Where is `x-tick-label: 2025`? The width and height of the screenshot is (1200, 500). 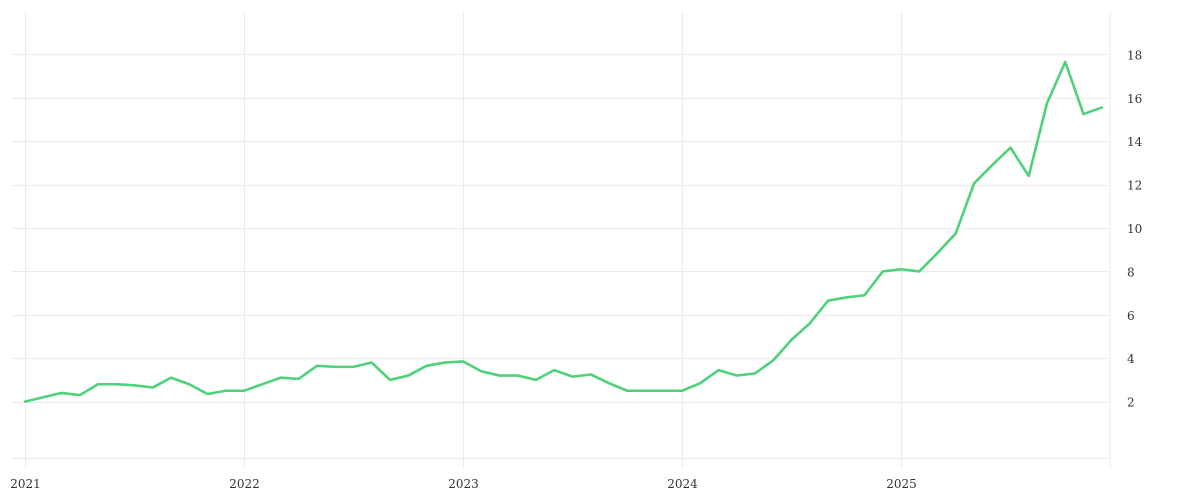
x-tick-label: 2025 is located at coordinates (901, 484).